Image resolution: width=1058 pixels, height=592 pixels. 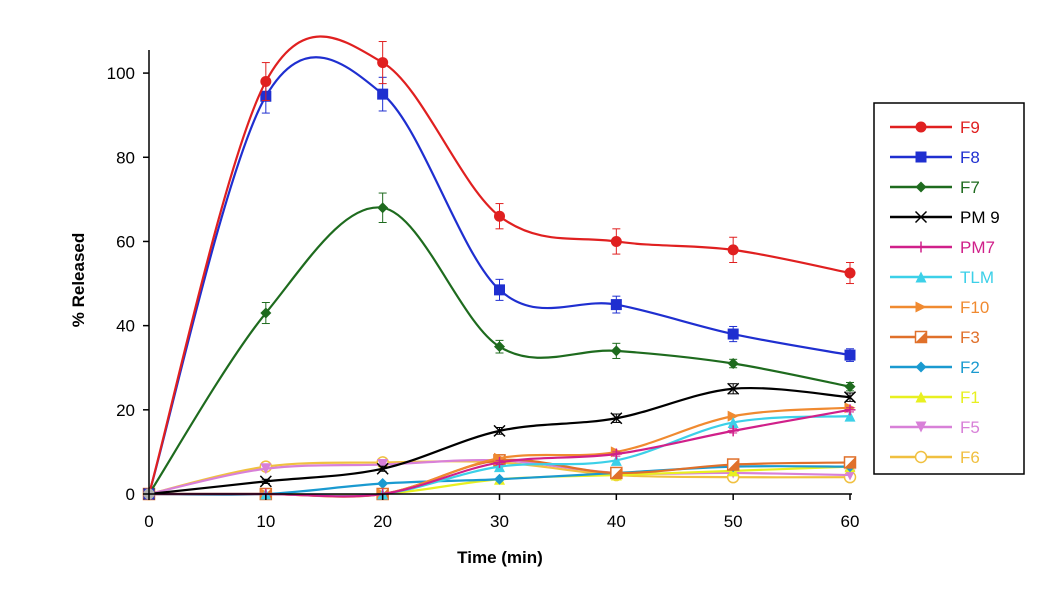 I want to click on x-tick-label: 0, so click(x=148, y=521).